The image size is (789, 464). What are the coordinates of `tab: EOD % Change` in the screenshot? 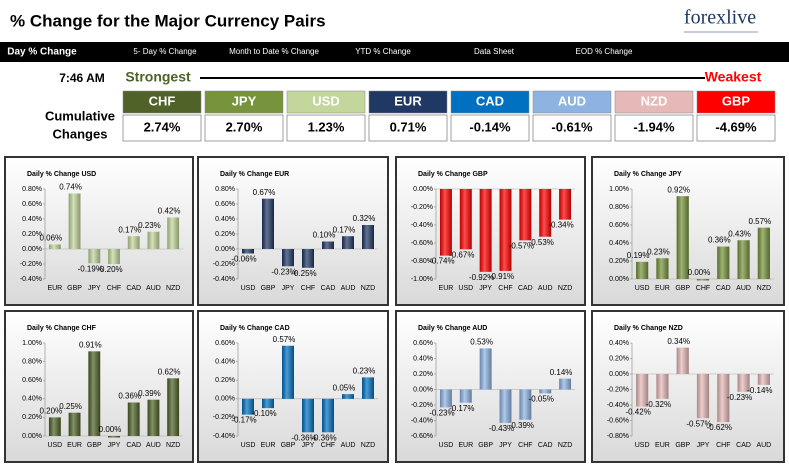 It's located at (604, 51).